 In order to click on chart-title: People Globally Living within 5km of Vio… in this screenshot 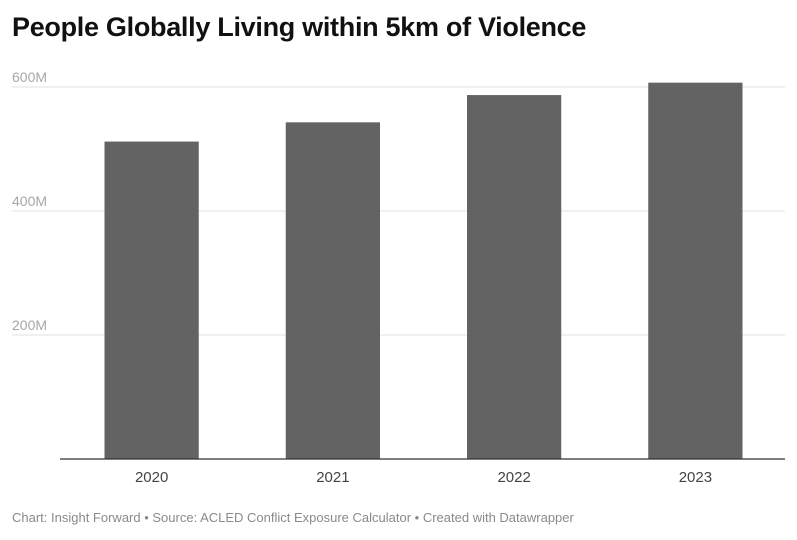, I will do `click(299, 27)`.